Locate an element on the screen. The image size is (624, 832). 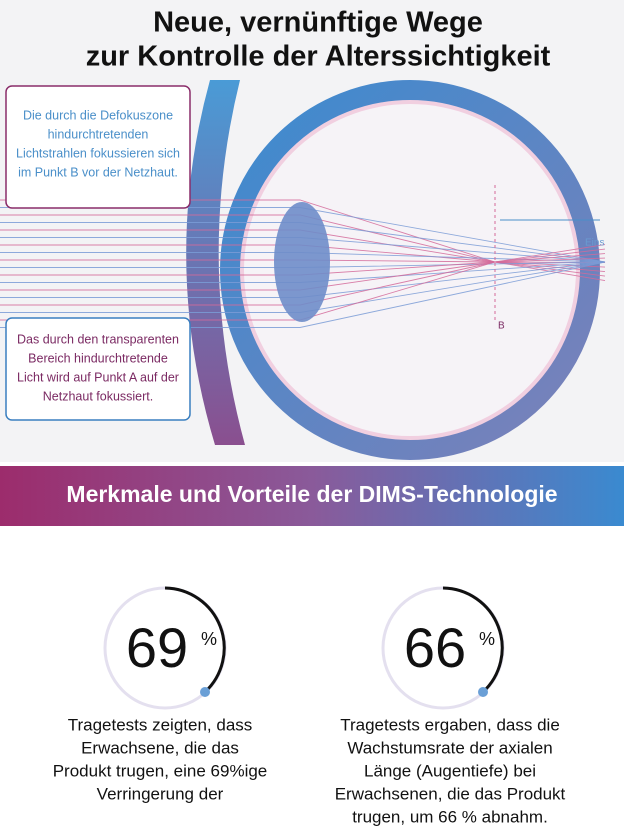
banner is located at coordinates (312, 496).